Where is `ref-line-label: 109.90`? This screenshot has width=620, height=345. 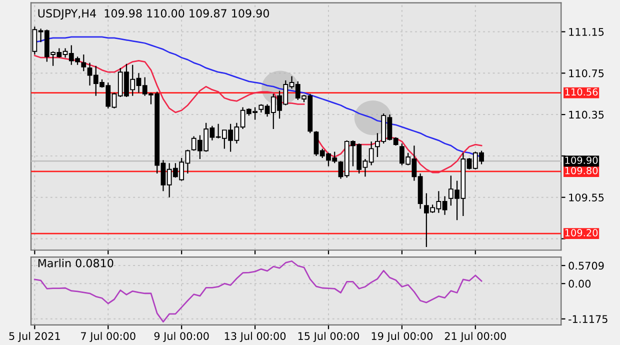
ref-line-label: 109.90 is located at coordinates (581, 160).